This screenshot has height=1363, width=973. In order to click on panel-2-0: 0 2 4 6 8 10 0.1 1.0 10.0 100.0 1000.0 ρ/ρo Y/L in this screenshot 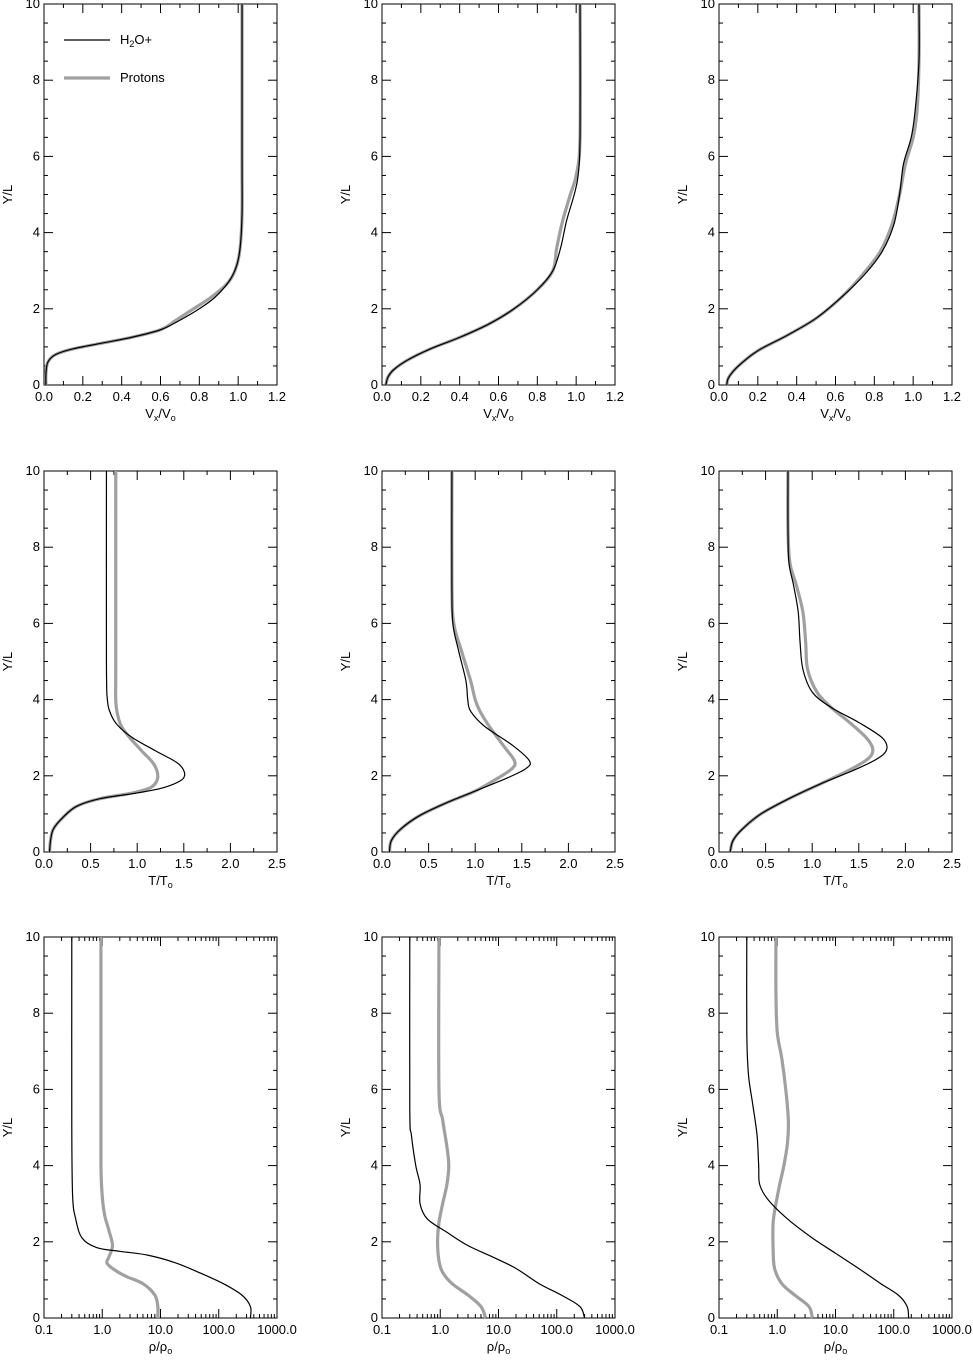, I will do `click(148, 1142)`.